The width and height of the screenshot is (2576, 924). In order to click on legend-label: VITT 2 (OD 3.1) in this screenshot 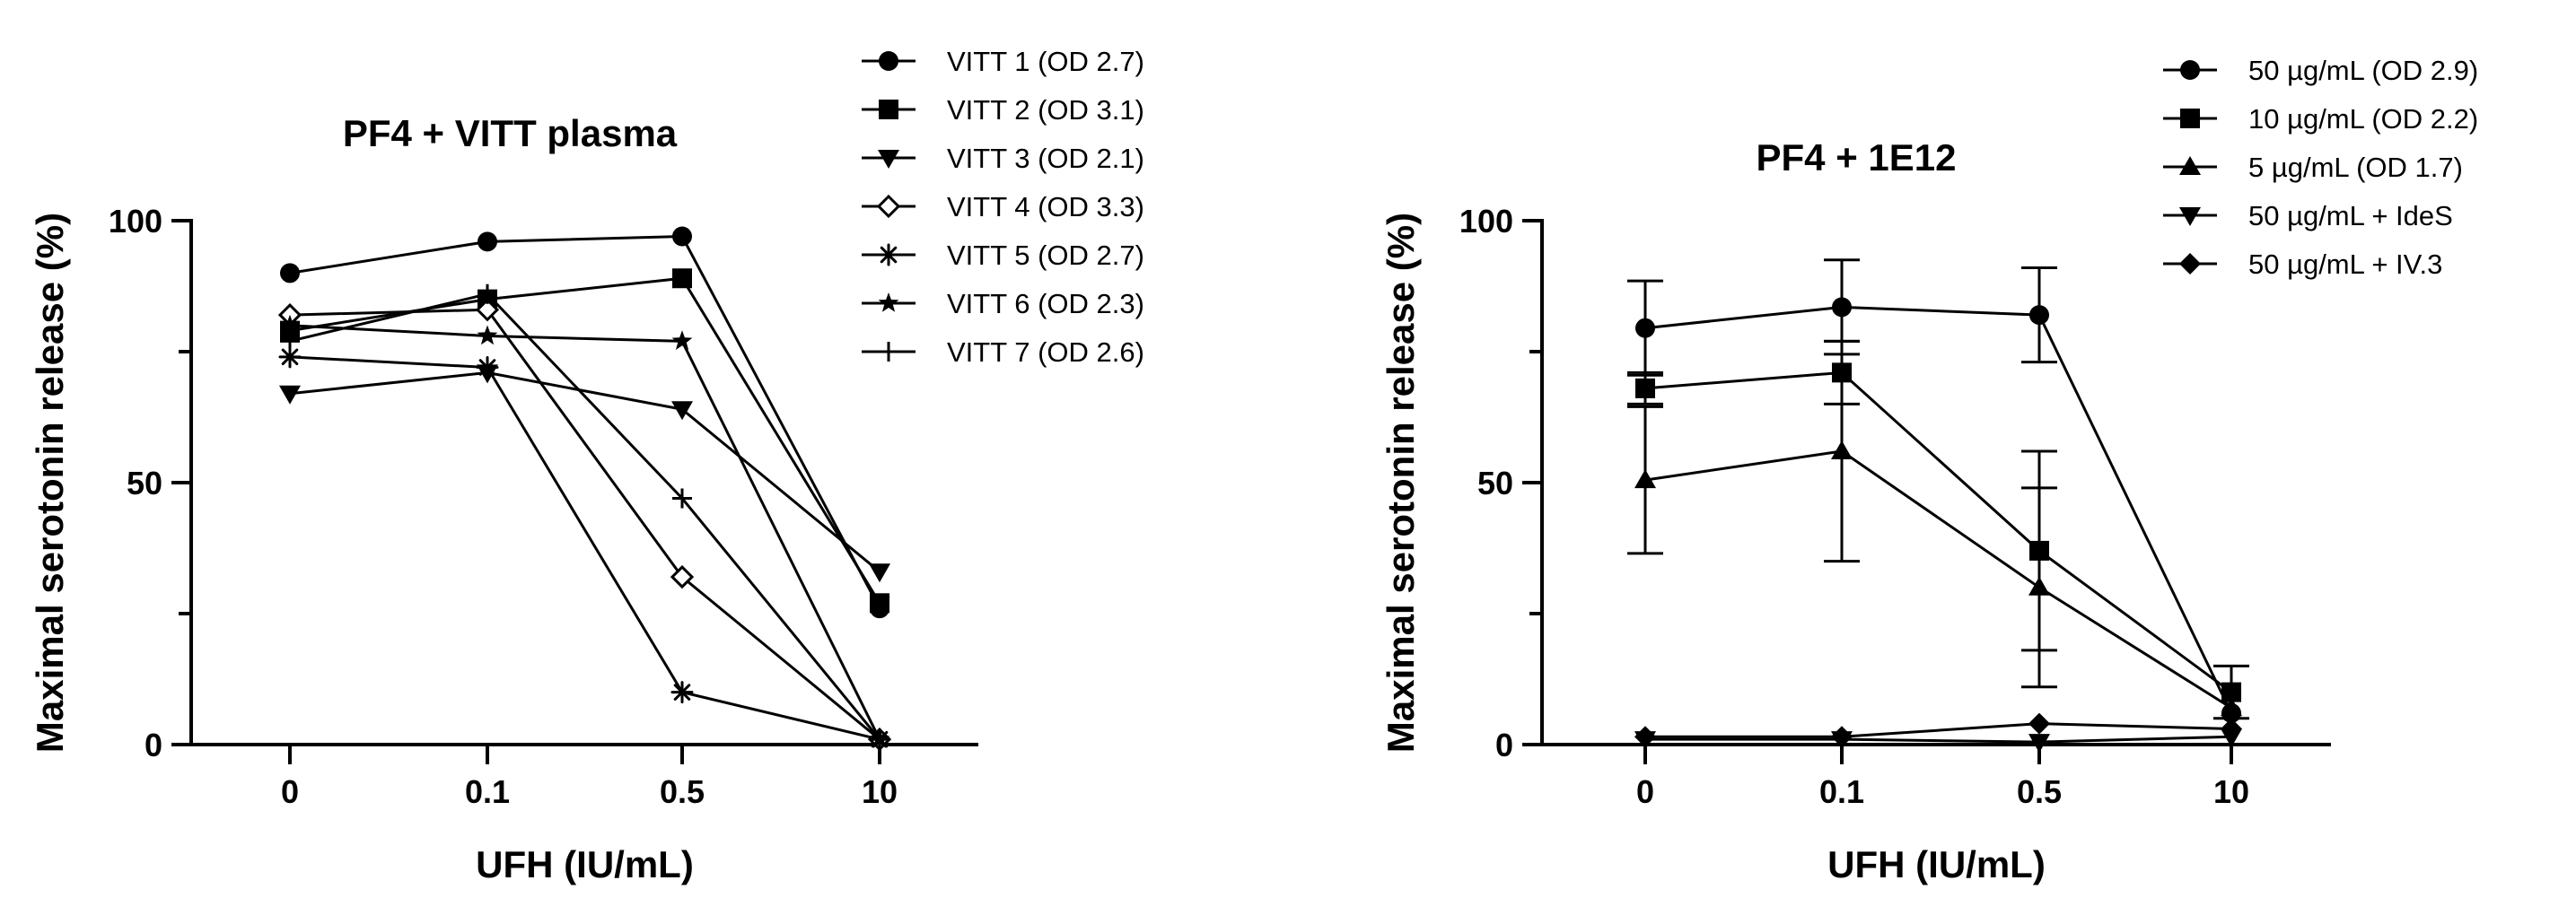, I will do `click(1045, 110)`.